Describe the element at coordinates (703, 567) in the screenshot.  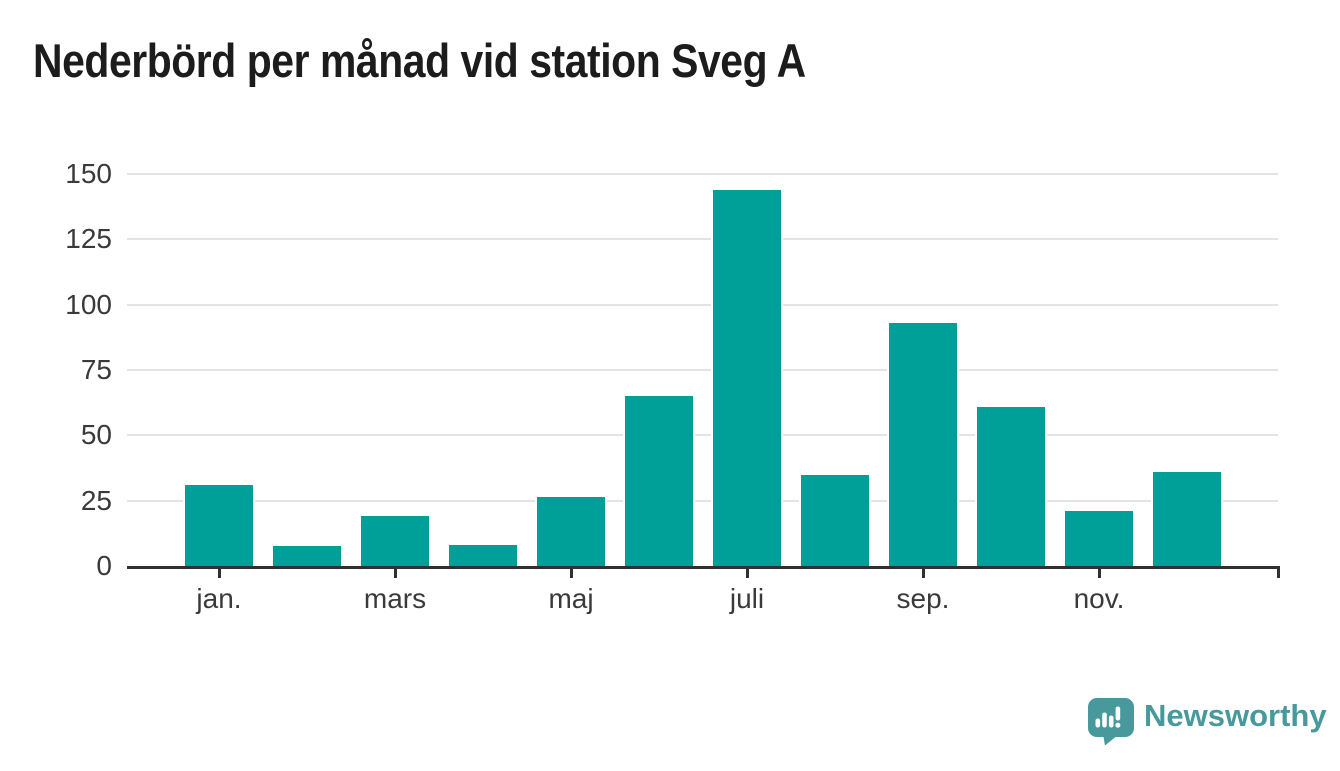
I see `x-axis-line` at that location.